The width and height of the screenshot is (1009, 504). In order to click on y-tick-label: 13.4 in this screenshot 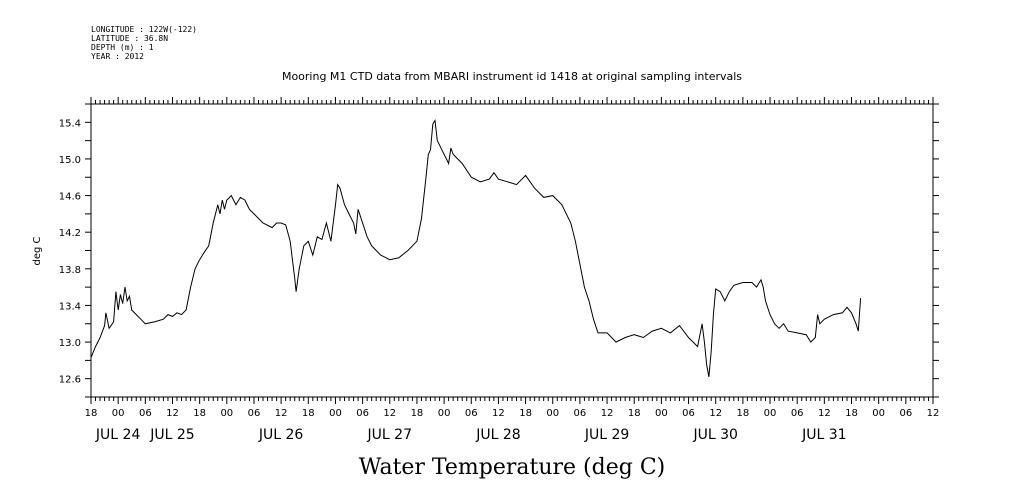, I will do `click(70, 306)`.